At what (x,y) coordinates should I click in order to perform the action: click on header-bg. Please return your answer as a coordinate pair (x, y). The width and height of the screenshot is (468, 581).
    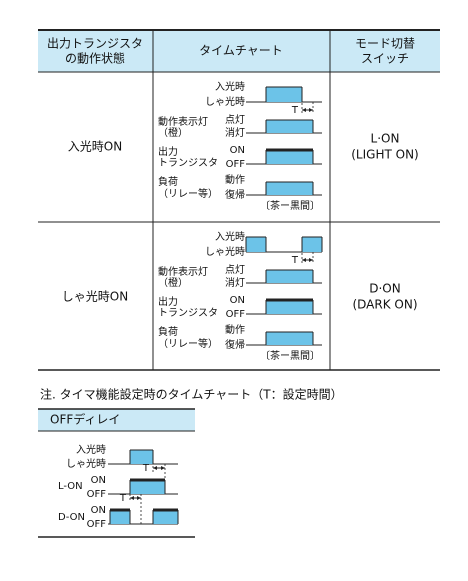
    Looking at the image, I should click on (239, 51).